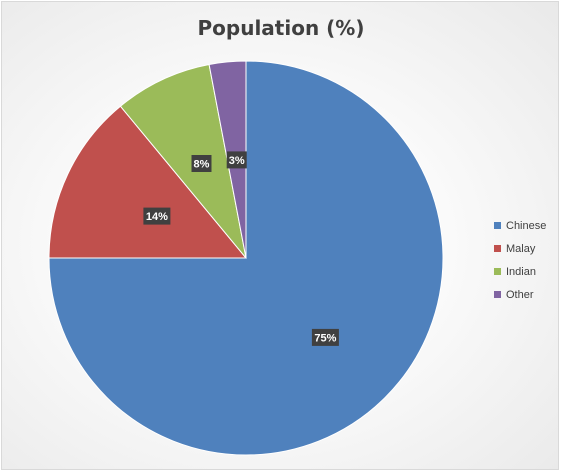 This screenshot has width=562, height=474. Describe the element at coordinates (497, 225) in the screenshot. I see `legend-swatch-chinese` at that location.